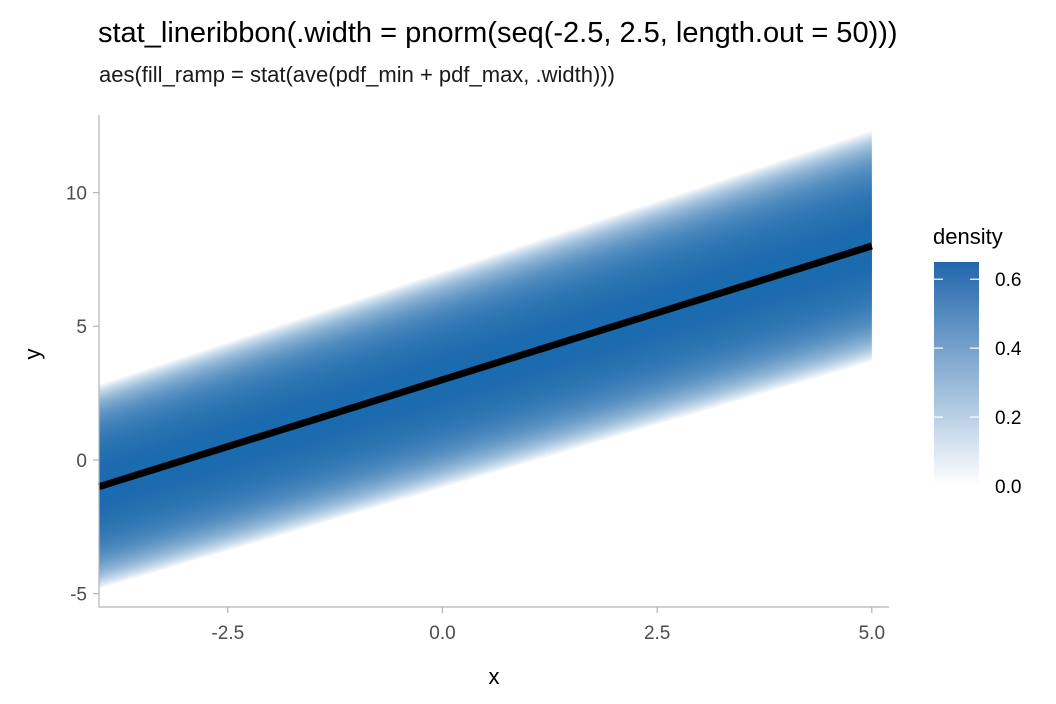  I want to click on x-tick-label: 5.0, so click(872, 633).